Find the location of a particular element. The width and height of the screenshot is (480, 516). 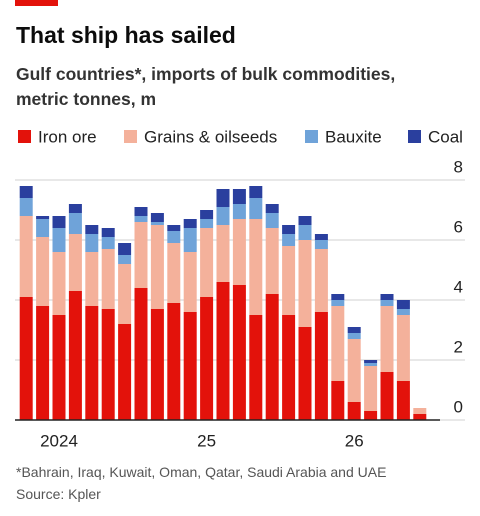

x-tick-label: 25 is located at coordinates (206, 440).